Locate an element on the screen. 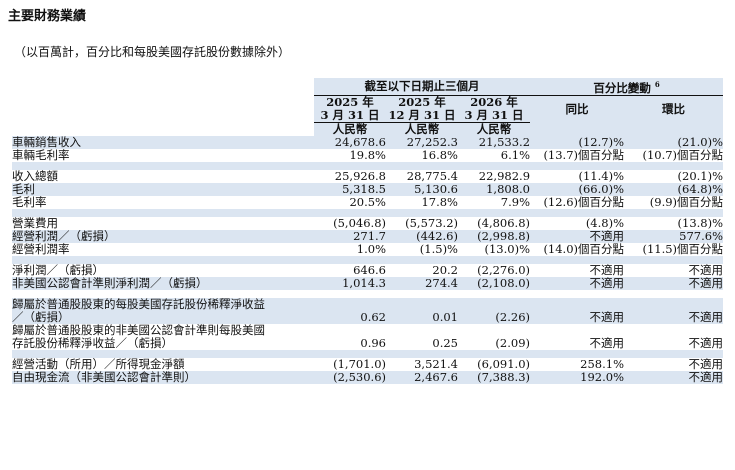 Image resolution: width=735 pixels, height=470 pixels. value-cell: (1.5)% is located at coordinates (438, 248).